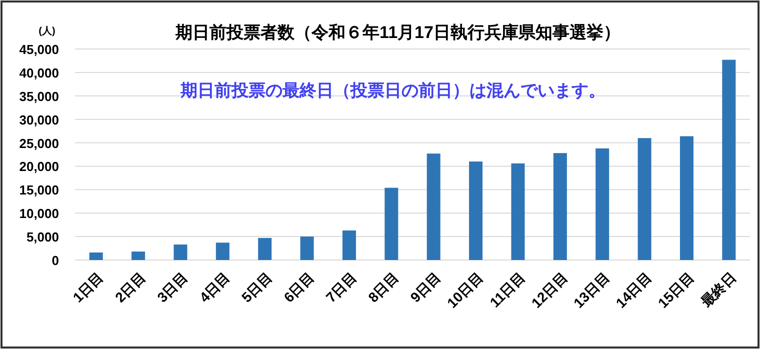 This screenshot has height=349, width=760. Describe the element at coordinates (591, 289) in the screenshot. I see `x-tick-label: 13日目` at that location.